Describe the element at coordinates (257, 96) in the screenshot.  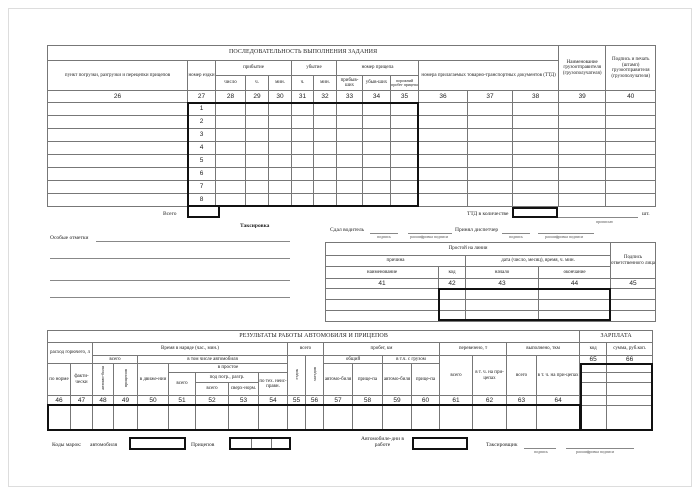
I see `column-number-29: 29` at that location.